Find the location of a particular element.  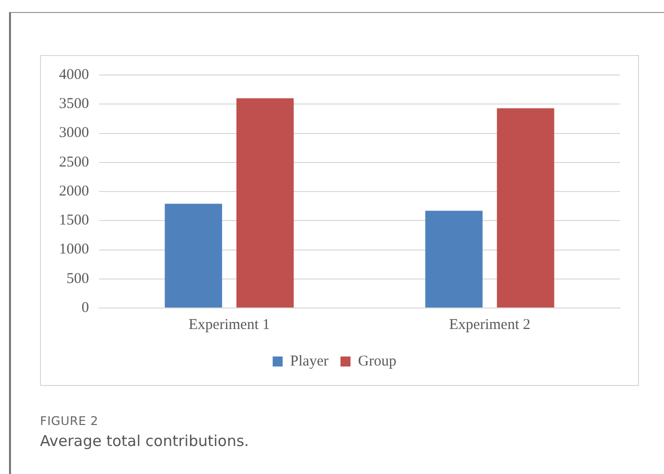

y-tick-label: 2000 is located at coordinates (74, 191).